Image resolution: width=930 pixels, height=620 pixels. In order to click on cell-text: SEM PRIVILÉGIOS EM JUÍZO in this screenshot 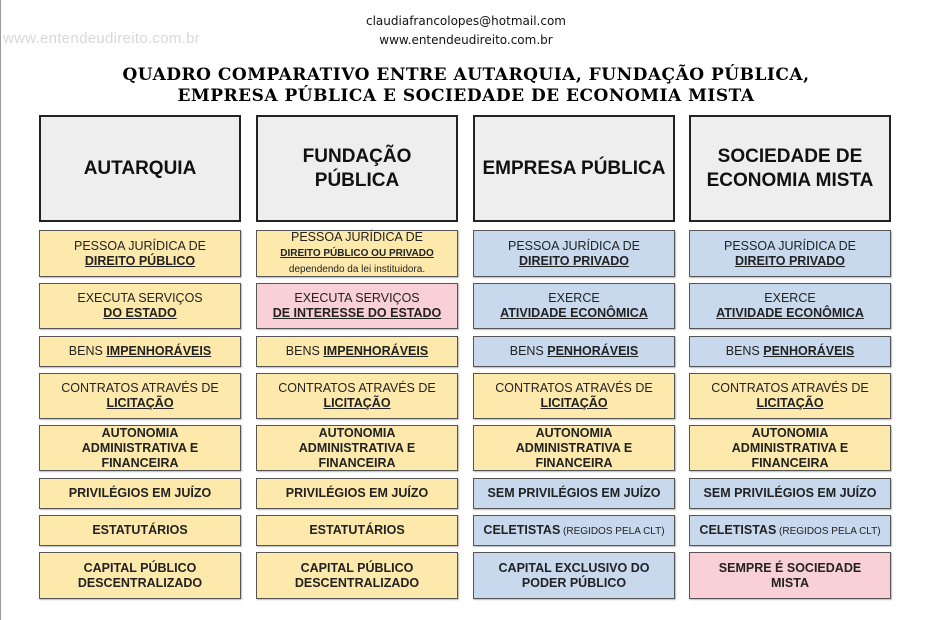, I will do `click(790, 493)`.